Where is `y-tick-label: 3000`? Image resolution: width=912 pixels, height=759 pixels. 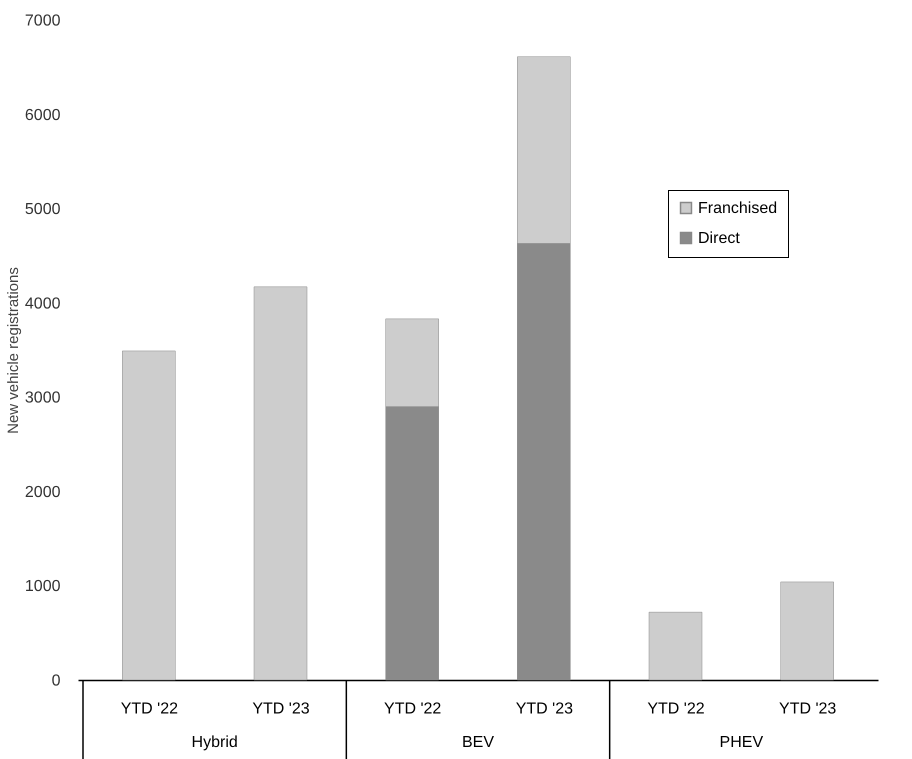
y-tick-label: 3000 is located at coordinates (42, 398).